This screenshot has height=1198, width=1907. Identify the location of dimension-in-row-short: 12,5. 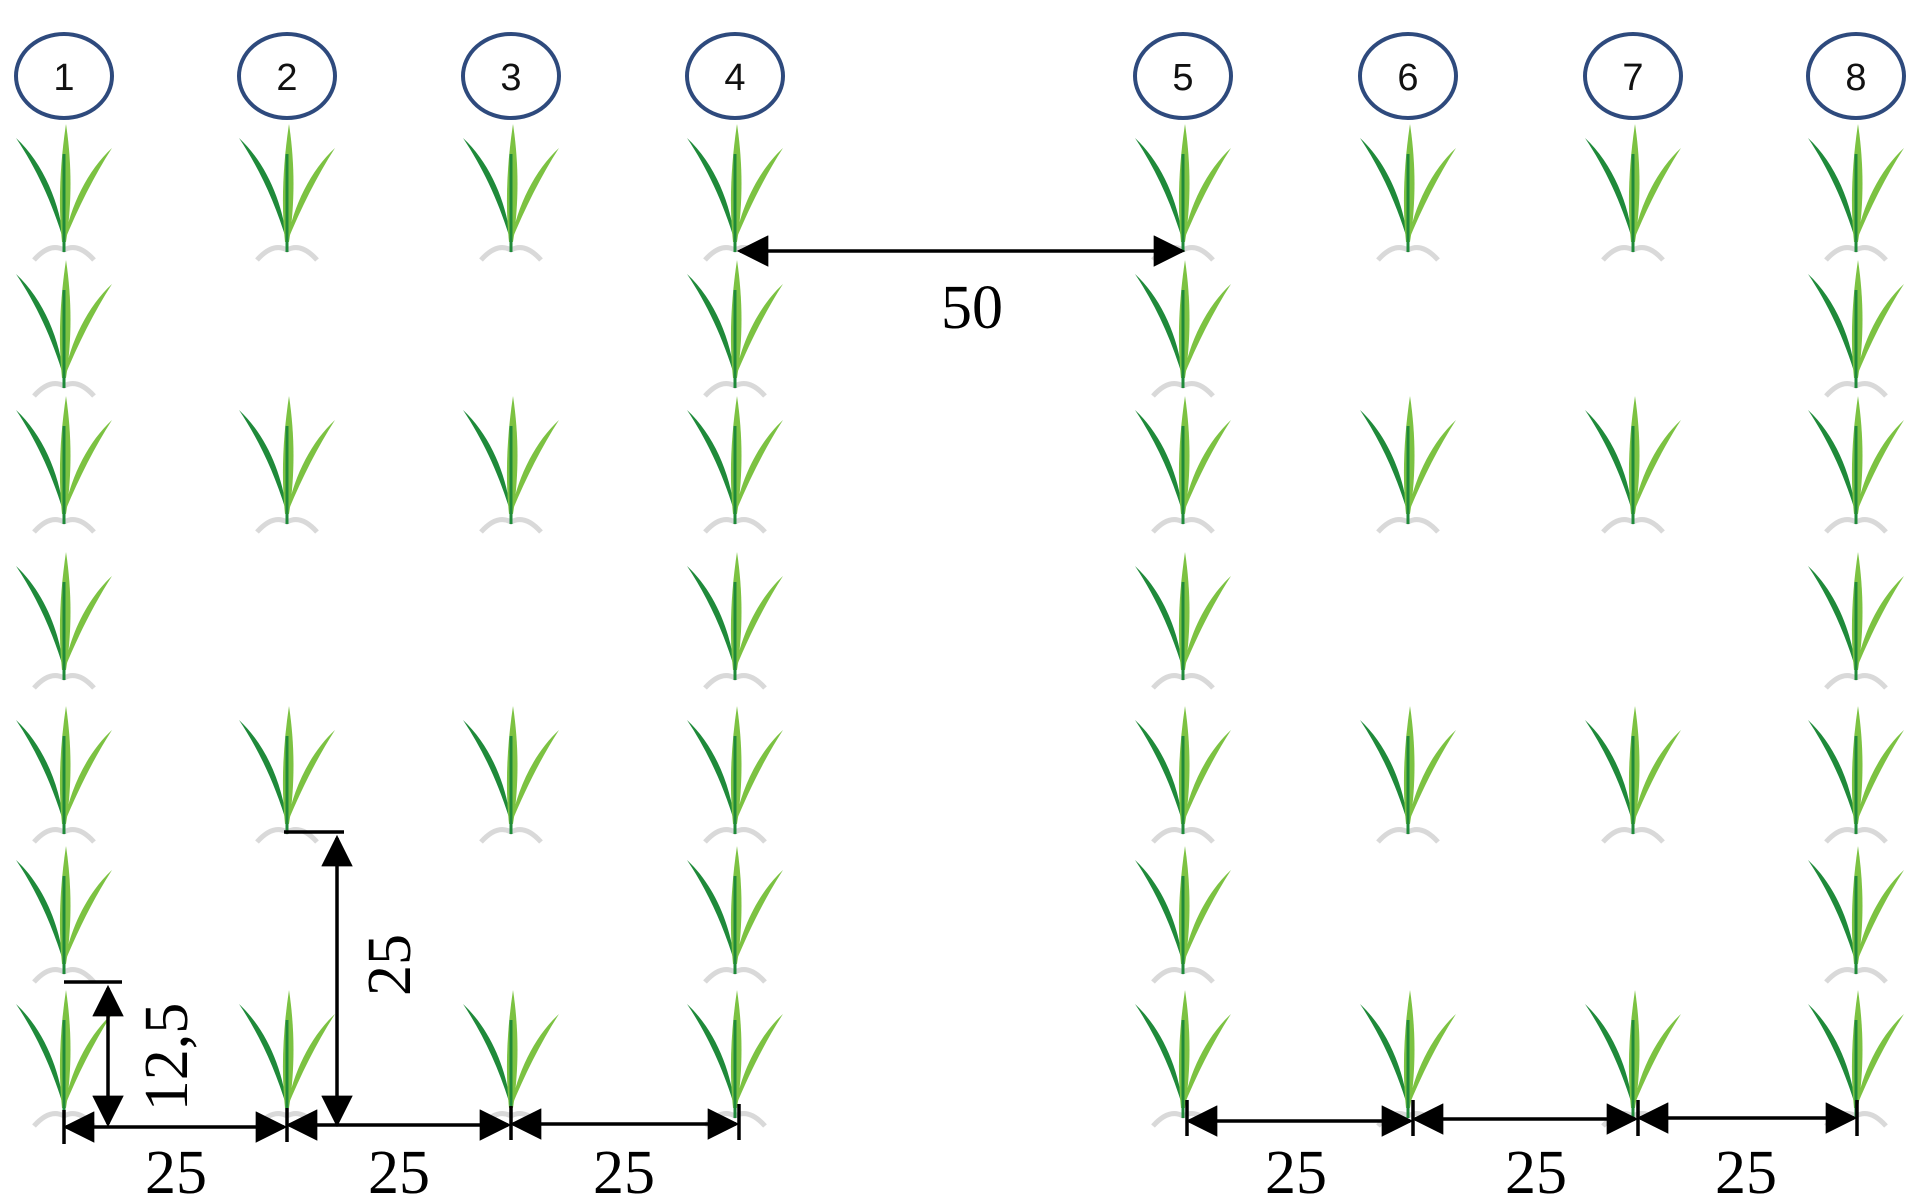
(132, 1054).